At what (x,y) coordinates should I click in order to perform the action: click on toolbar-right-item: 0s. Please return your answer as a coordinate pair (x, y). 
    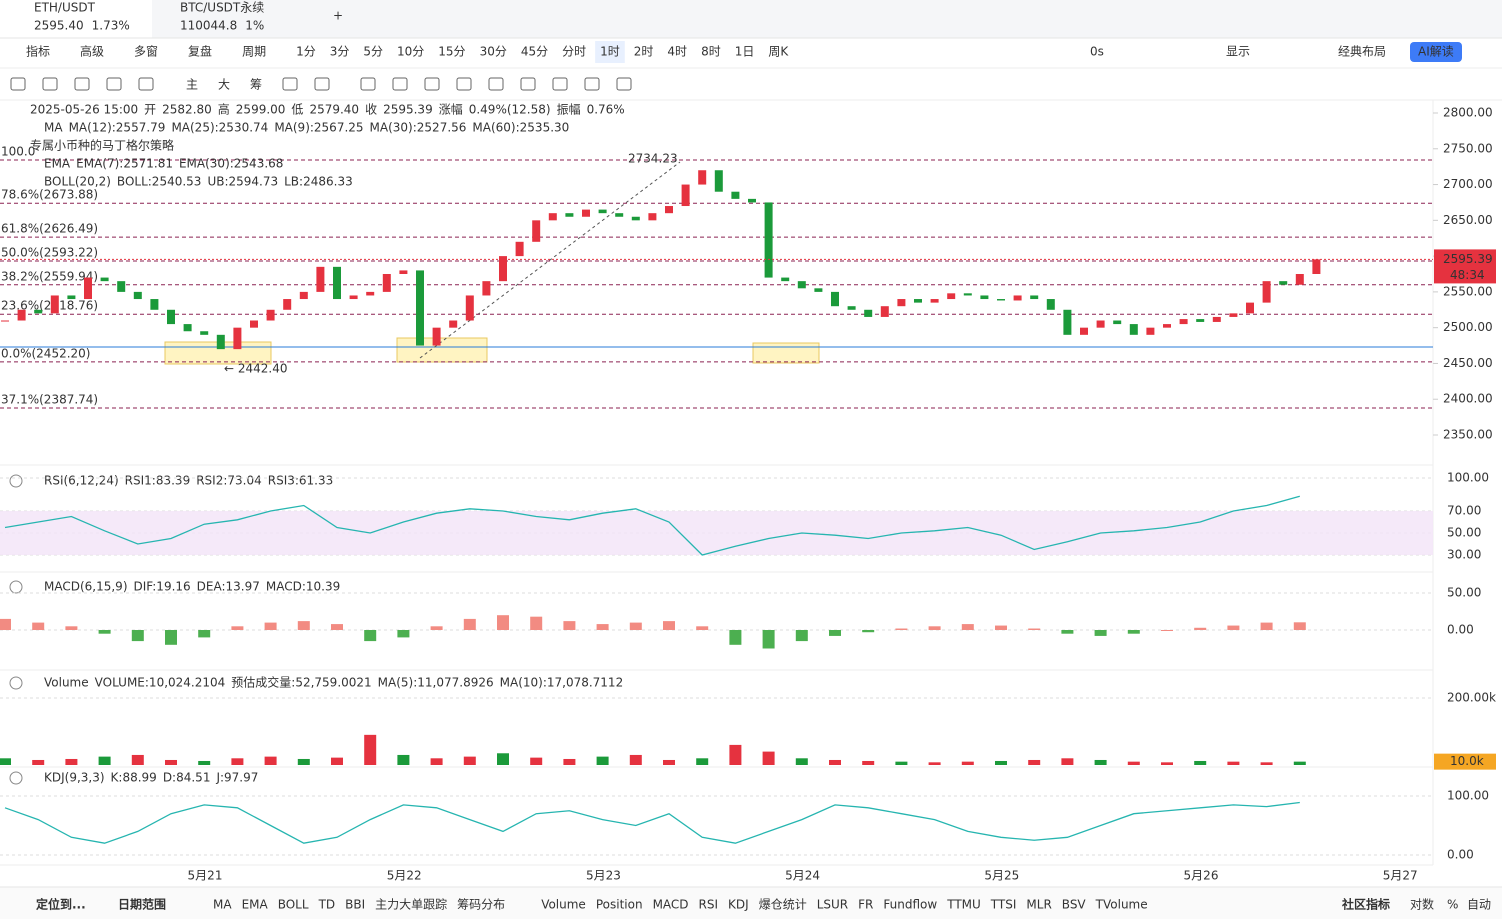
    Looking at the image, I should click on (1097, 52).